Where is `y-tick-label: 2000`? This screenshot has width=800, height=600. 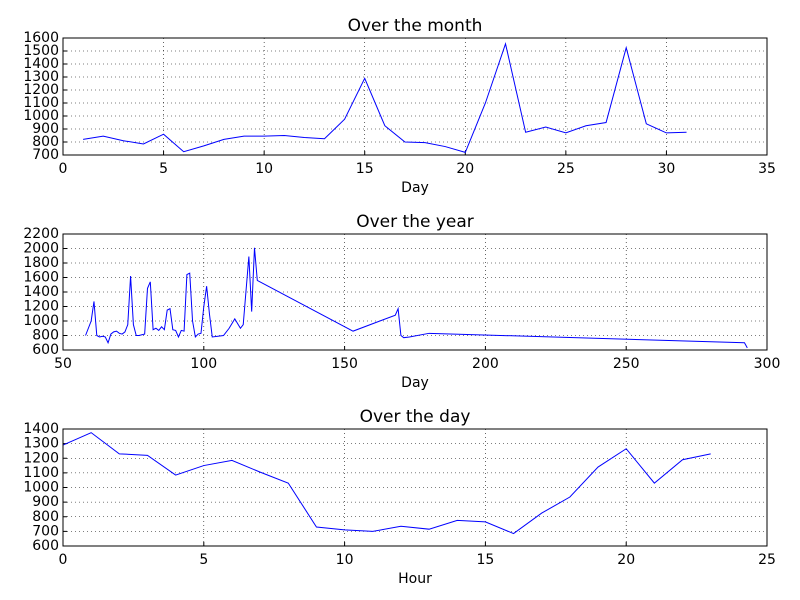
y-tick-label: 2000 is located at coordinates (41, 249).